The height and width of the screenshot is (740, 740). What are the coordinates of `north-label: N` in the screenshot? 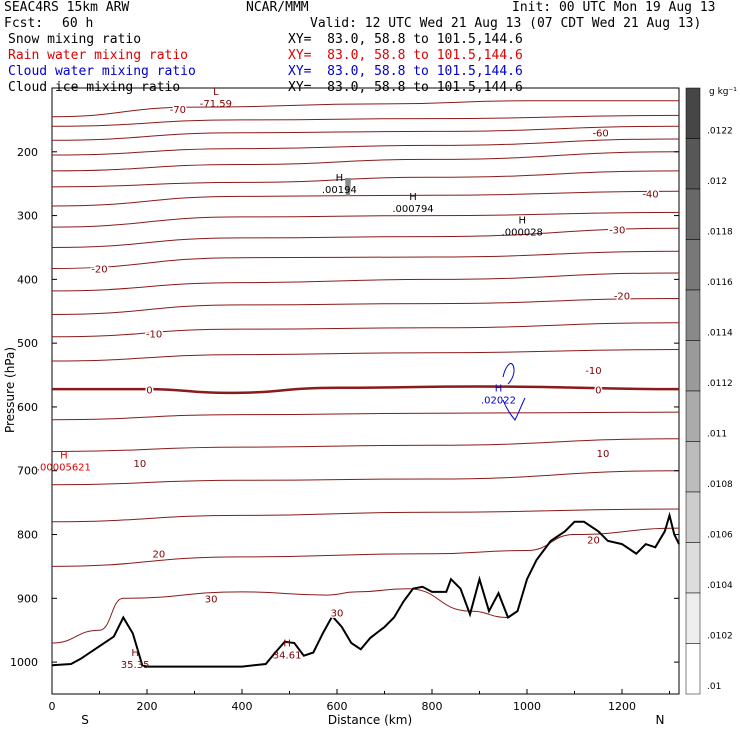 It's located at (660, 720).